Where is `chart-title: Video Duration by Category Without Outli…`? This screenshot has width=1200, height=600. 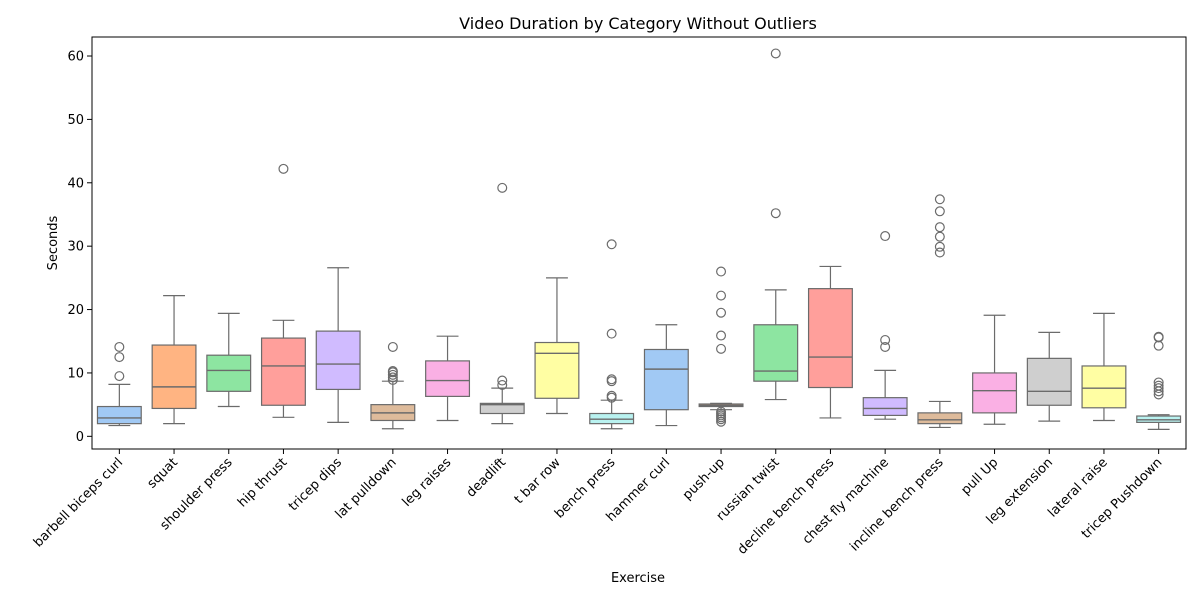 chart-title: Video Duration by Category Without Outli… is located at coordinates (638, 23).